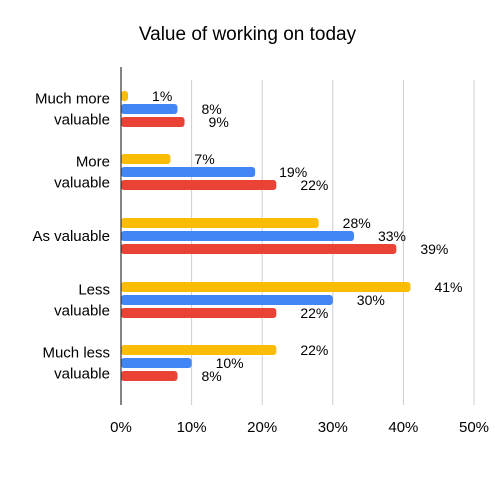  Describe the element at coordinates (192, 427) in the screenshot. I see `x-tick-label-1: 10%` at that location.